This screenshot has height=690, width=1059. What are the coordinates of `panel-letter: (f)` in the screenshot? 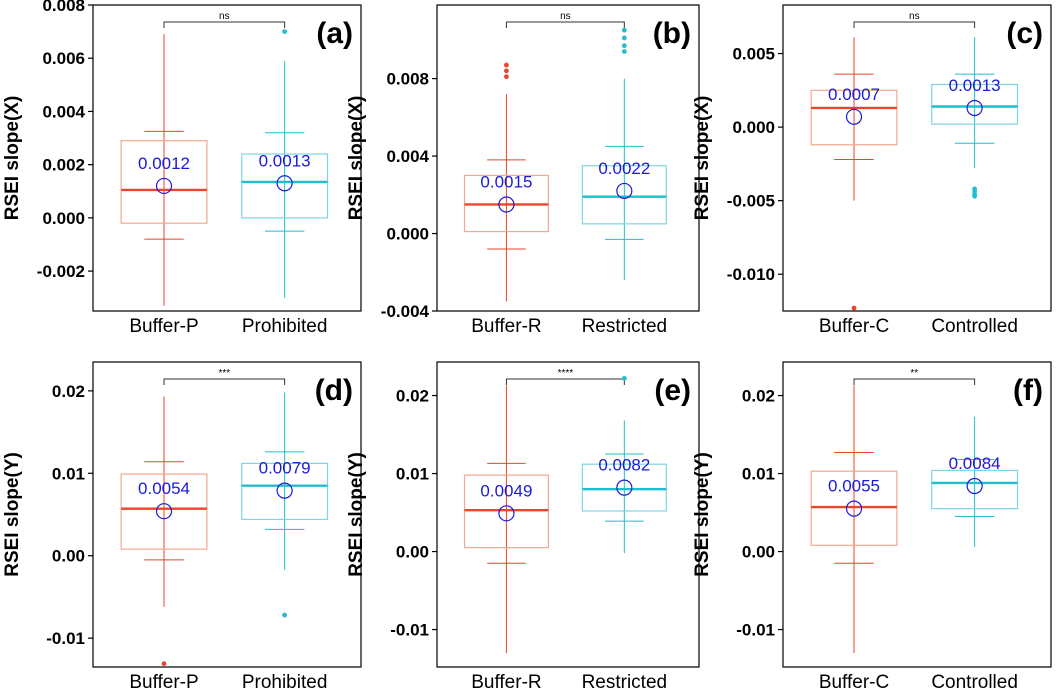 It's located at (1028, 390).